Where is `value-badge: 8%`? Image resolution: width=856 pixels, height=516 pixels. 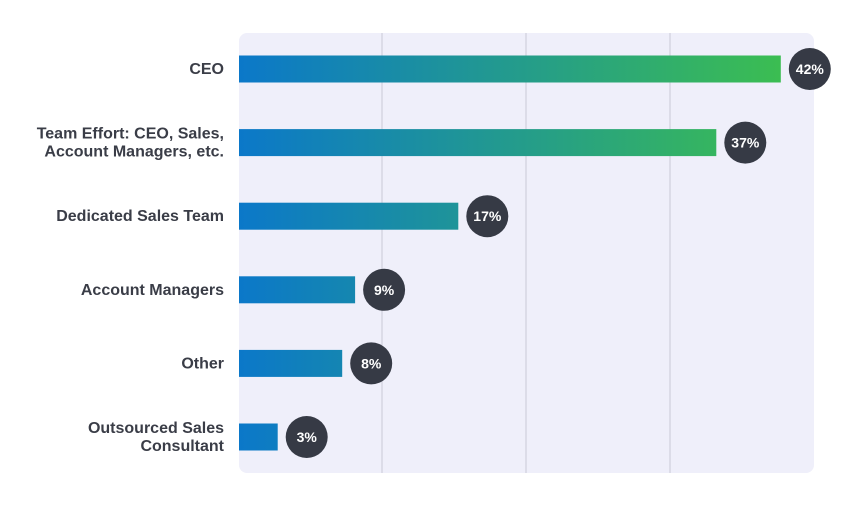 value-badge: 8% is located at coordinates (371, 363).